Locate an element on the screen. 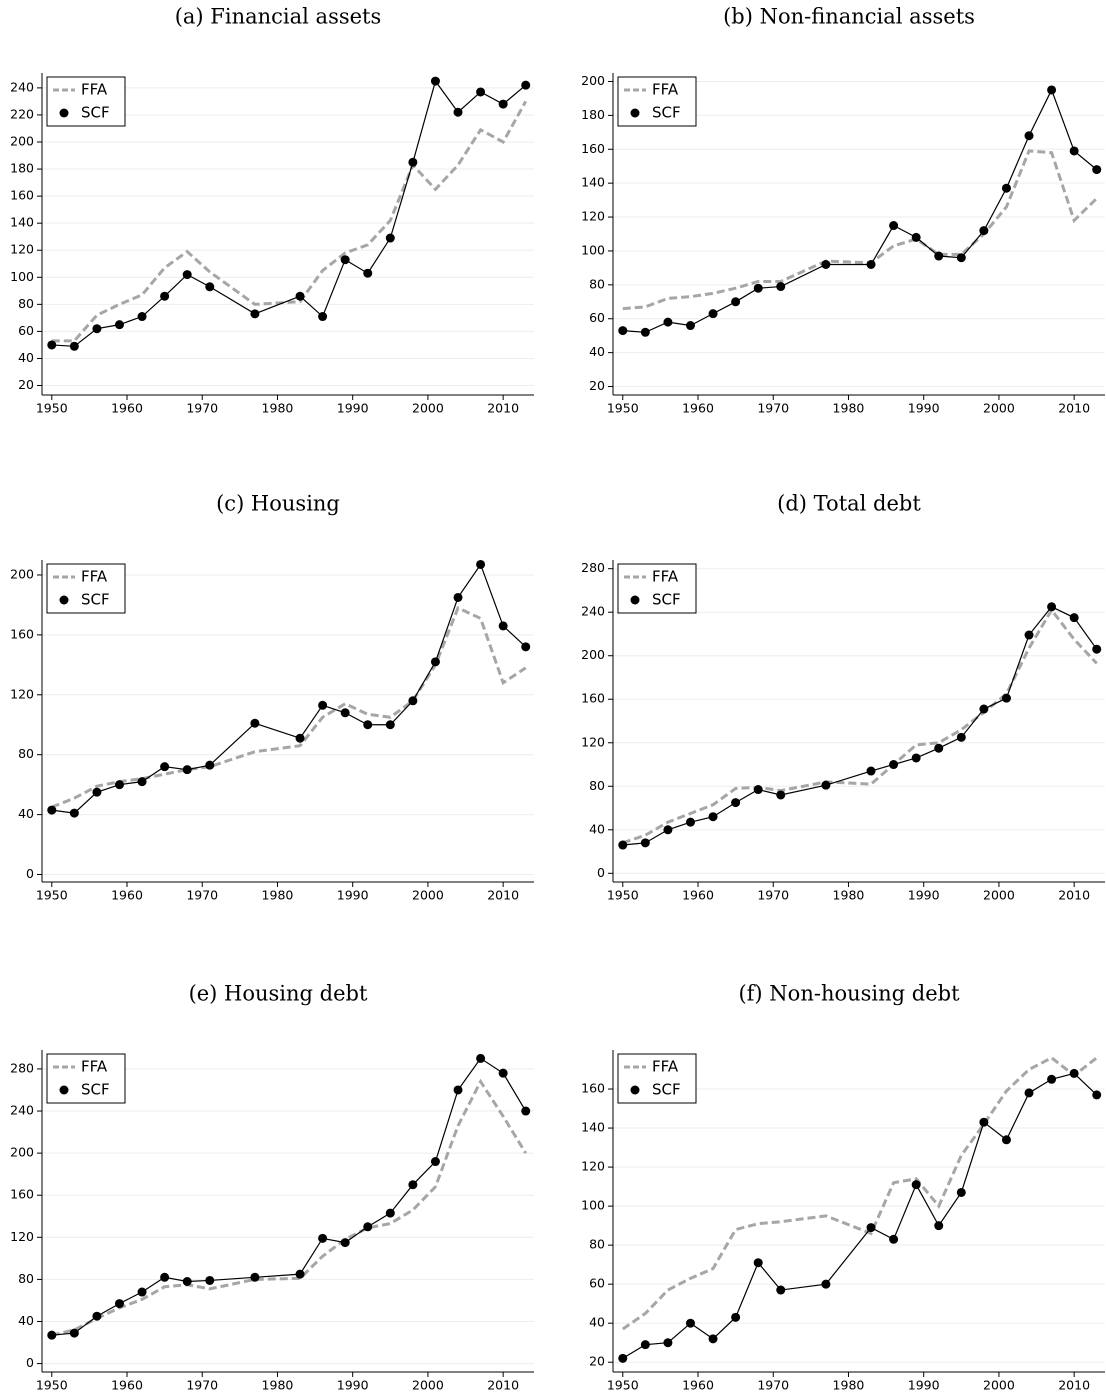  x-tick-label: 1970 is located at coordinates (202, 895).